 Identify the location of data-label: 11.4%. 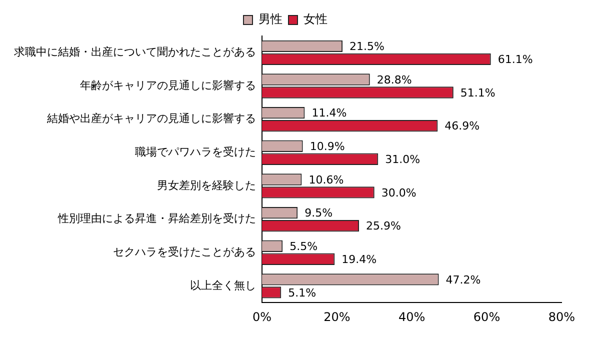
(329, 113).